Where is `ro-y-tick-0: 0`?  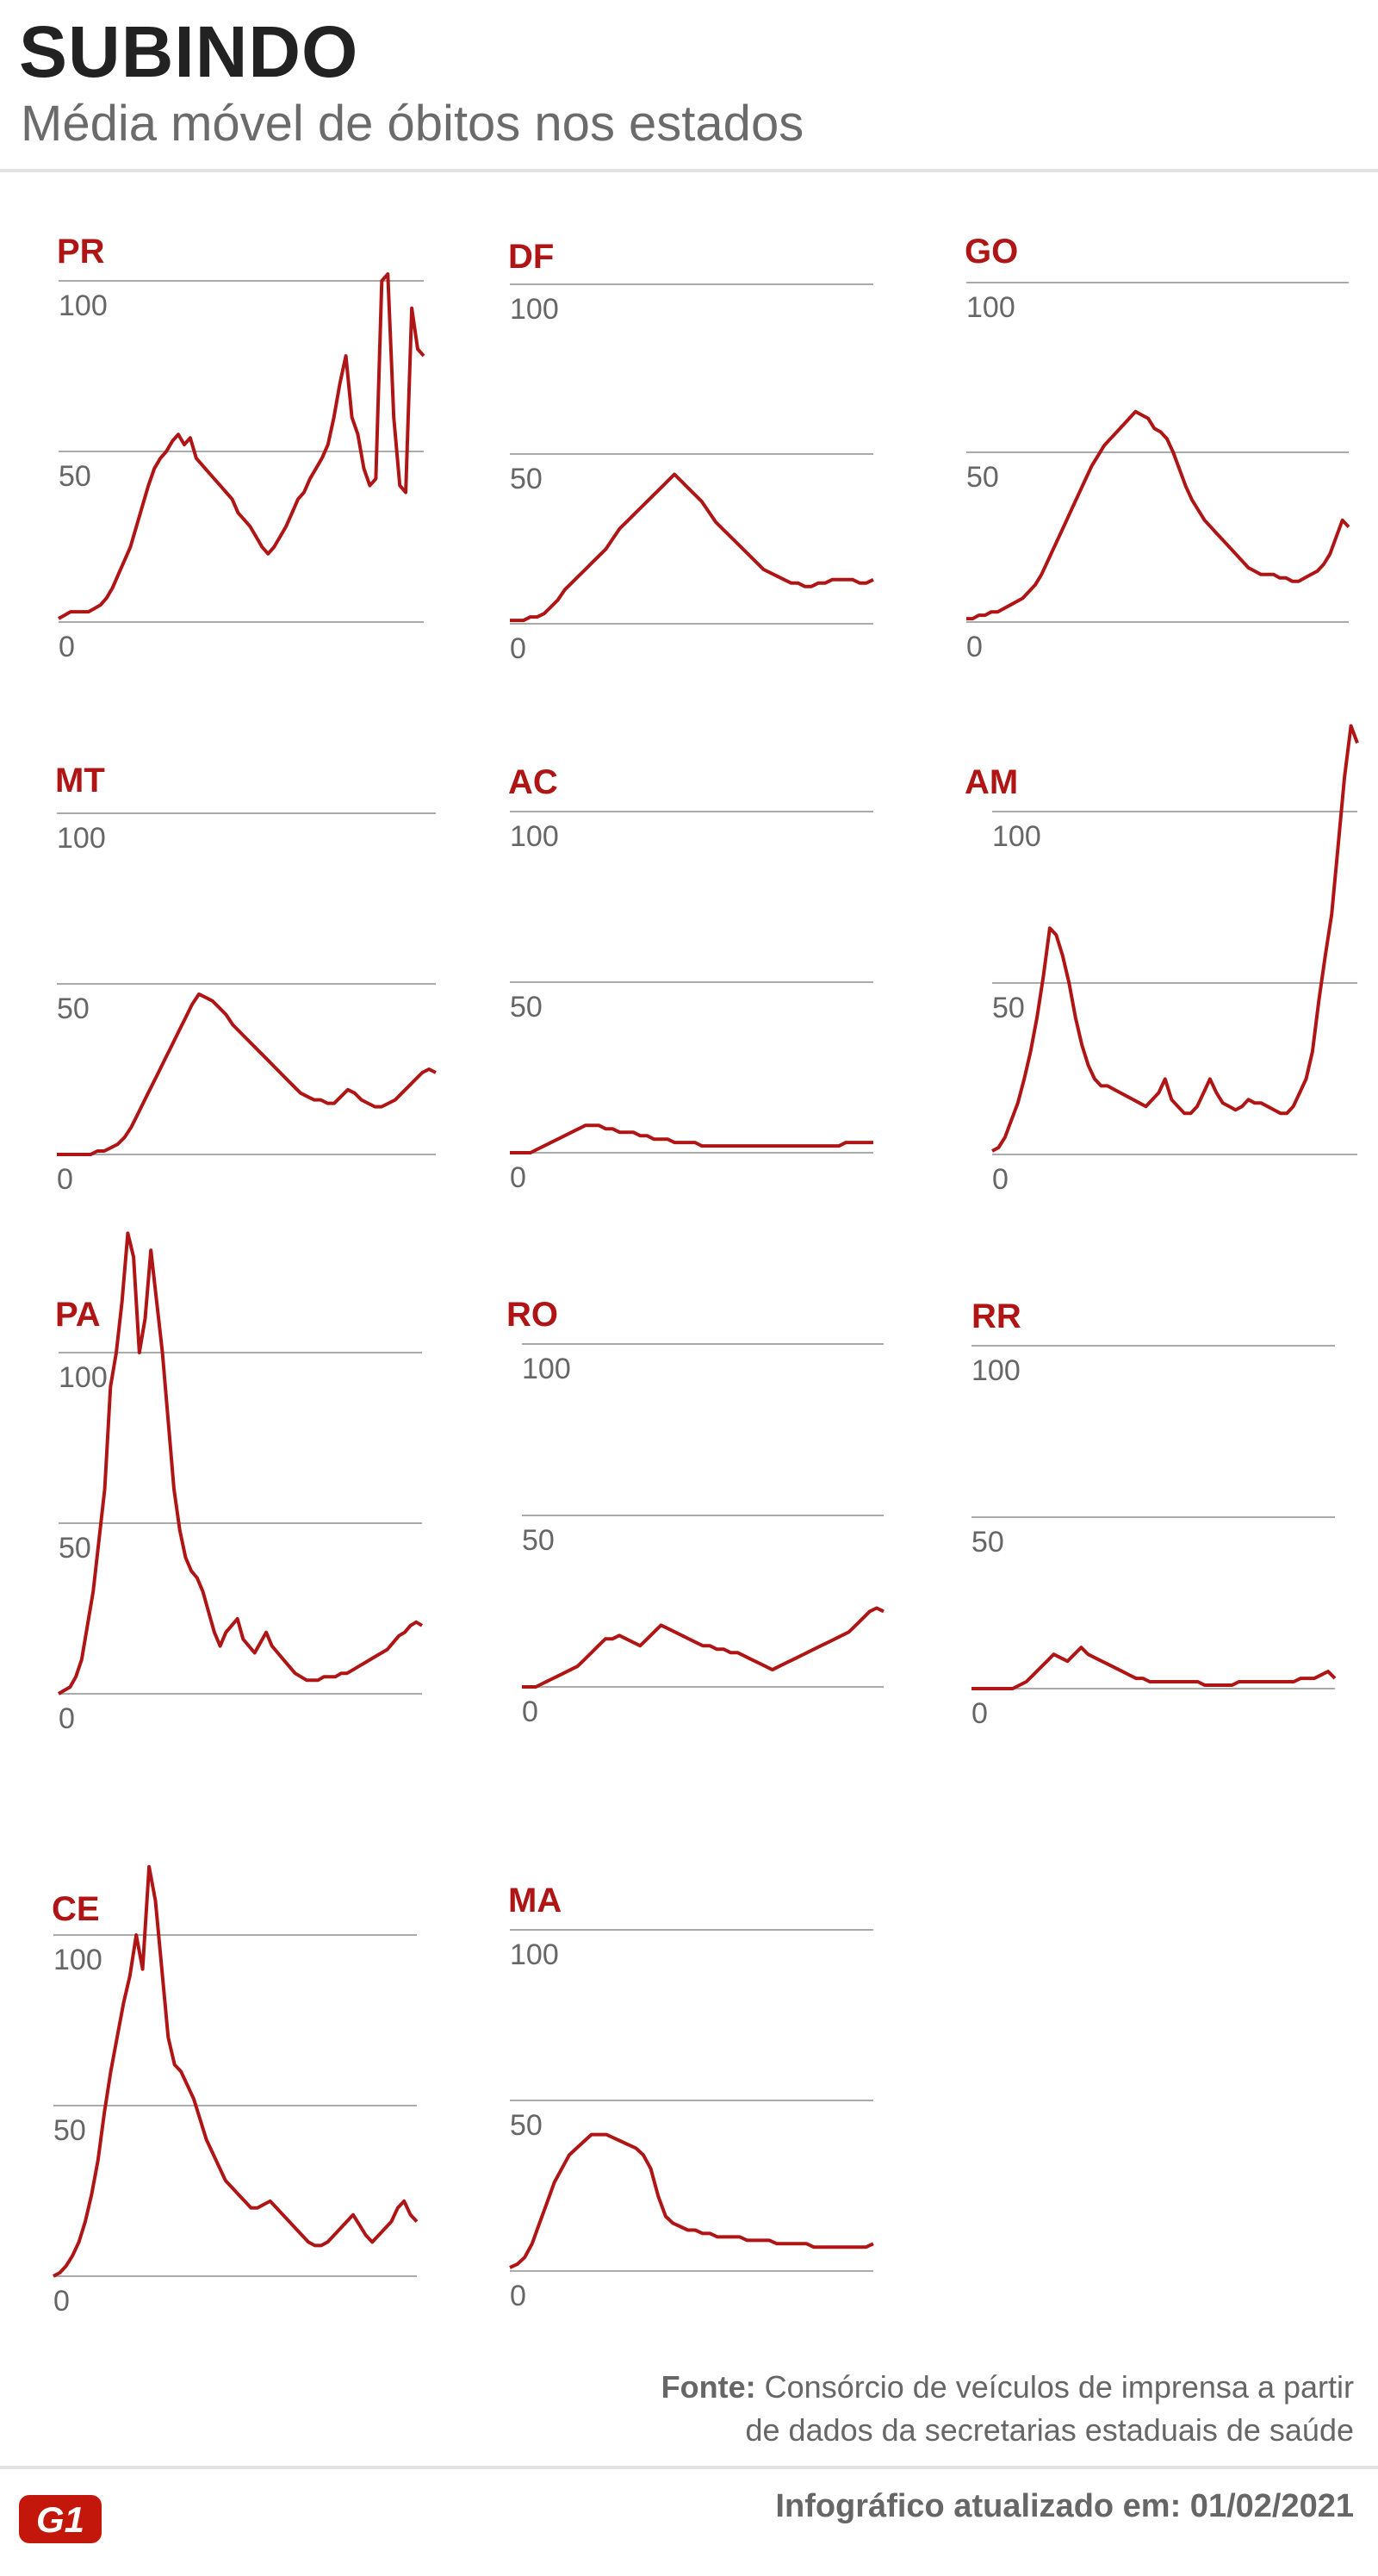
ro-y-tick-0: 0 is located at coordinates (530, 1712).